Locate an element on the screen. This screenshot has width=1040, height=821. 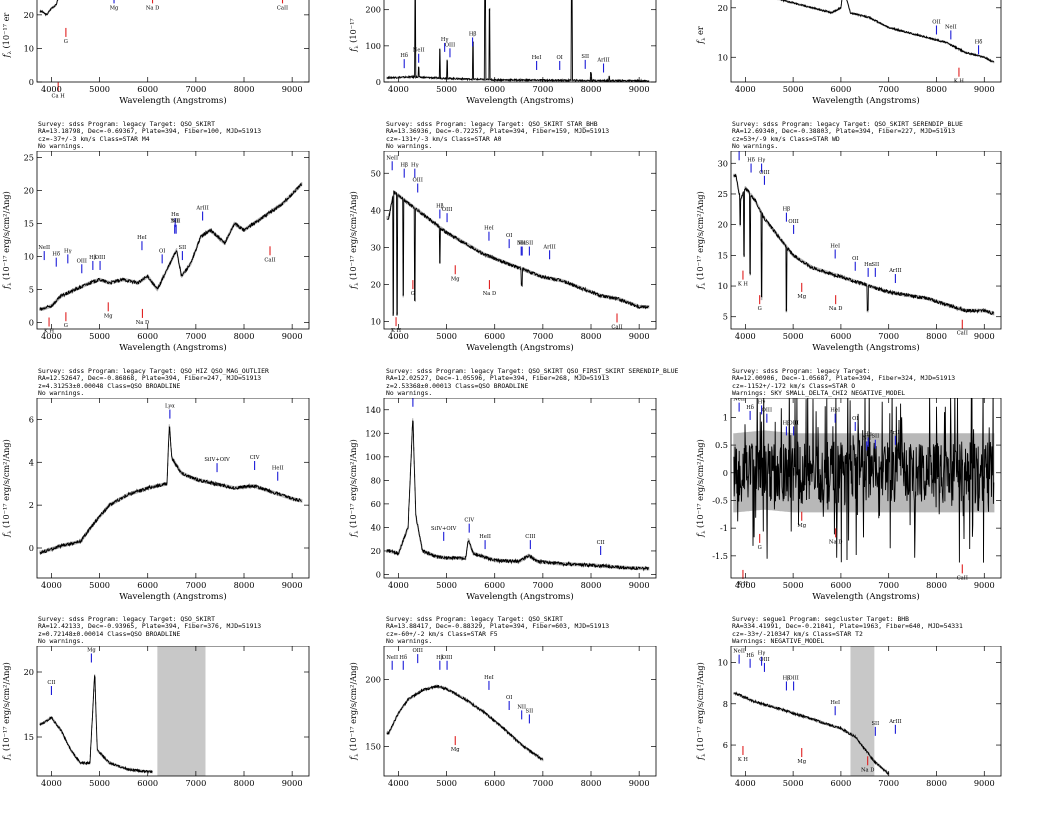
line-label: SII is located at coordinates (530, 244).